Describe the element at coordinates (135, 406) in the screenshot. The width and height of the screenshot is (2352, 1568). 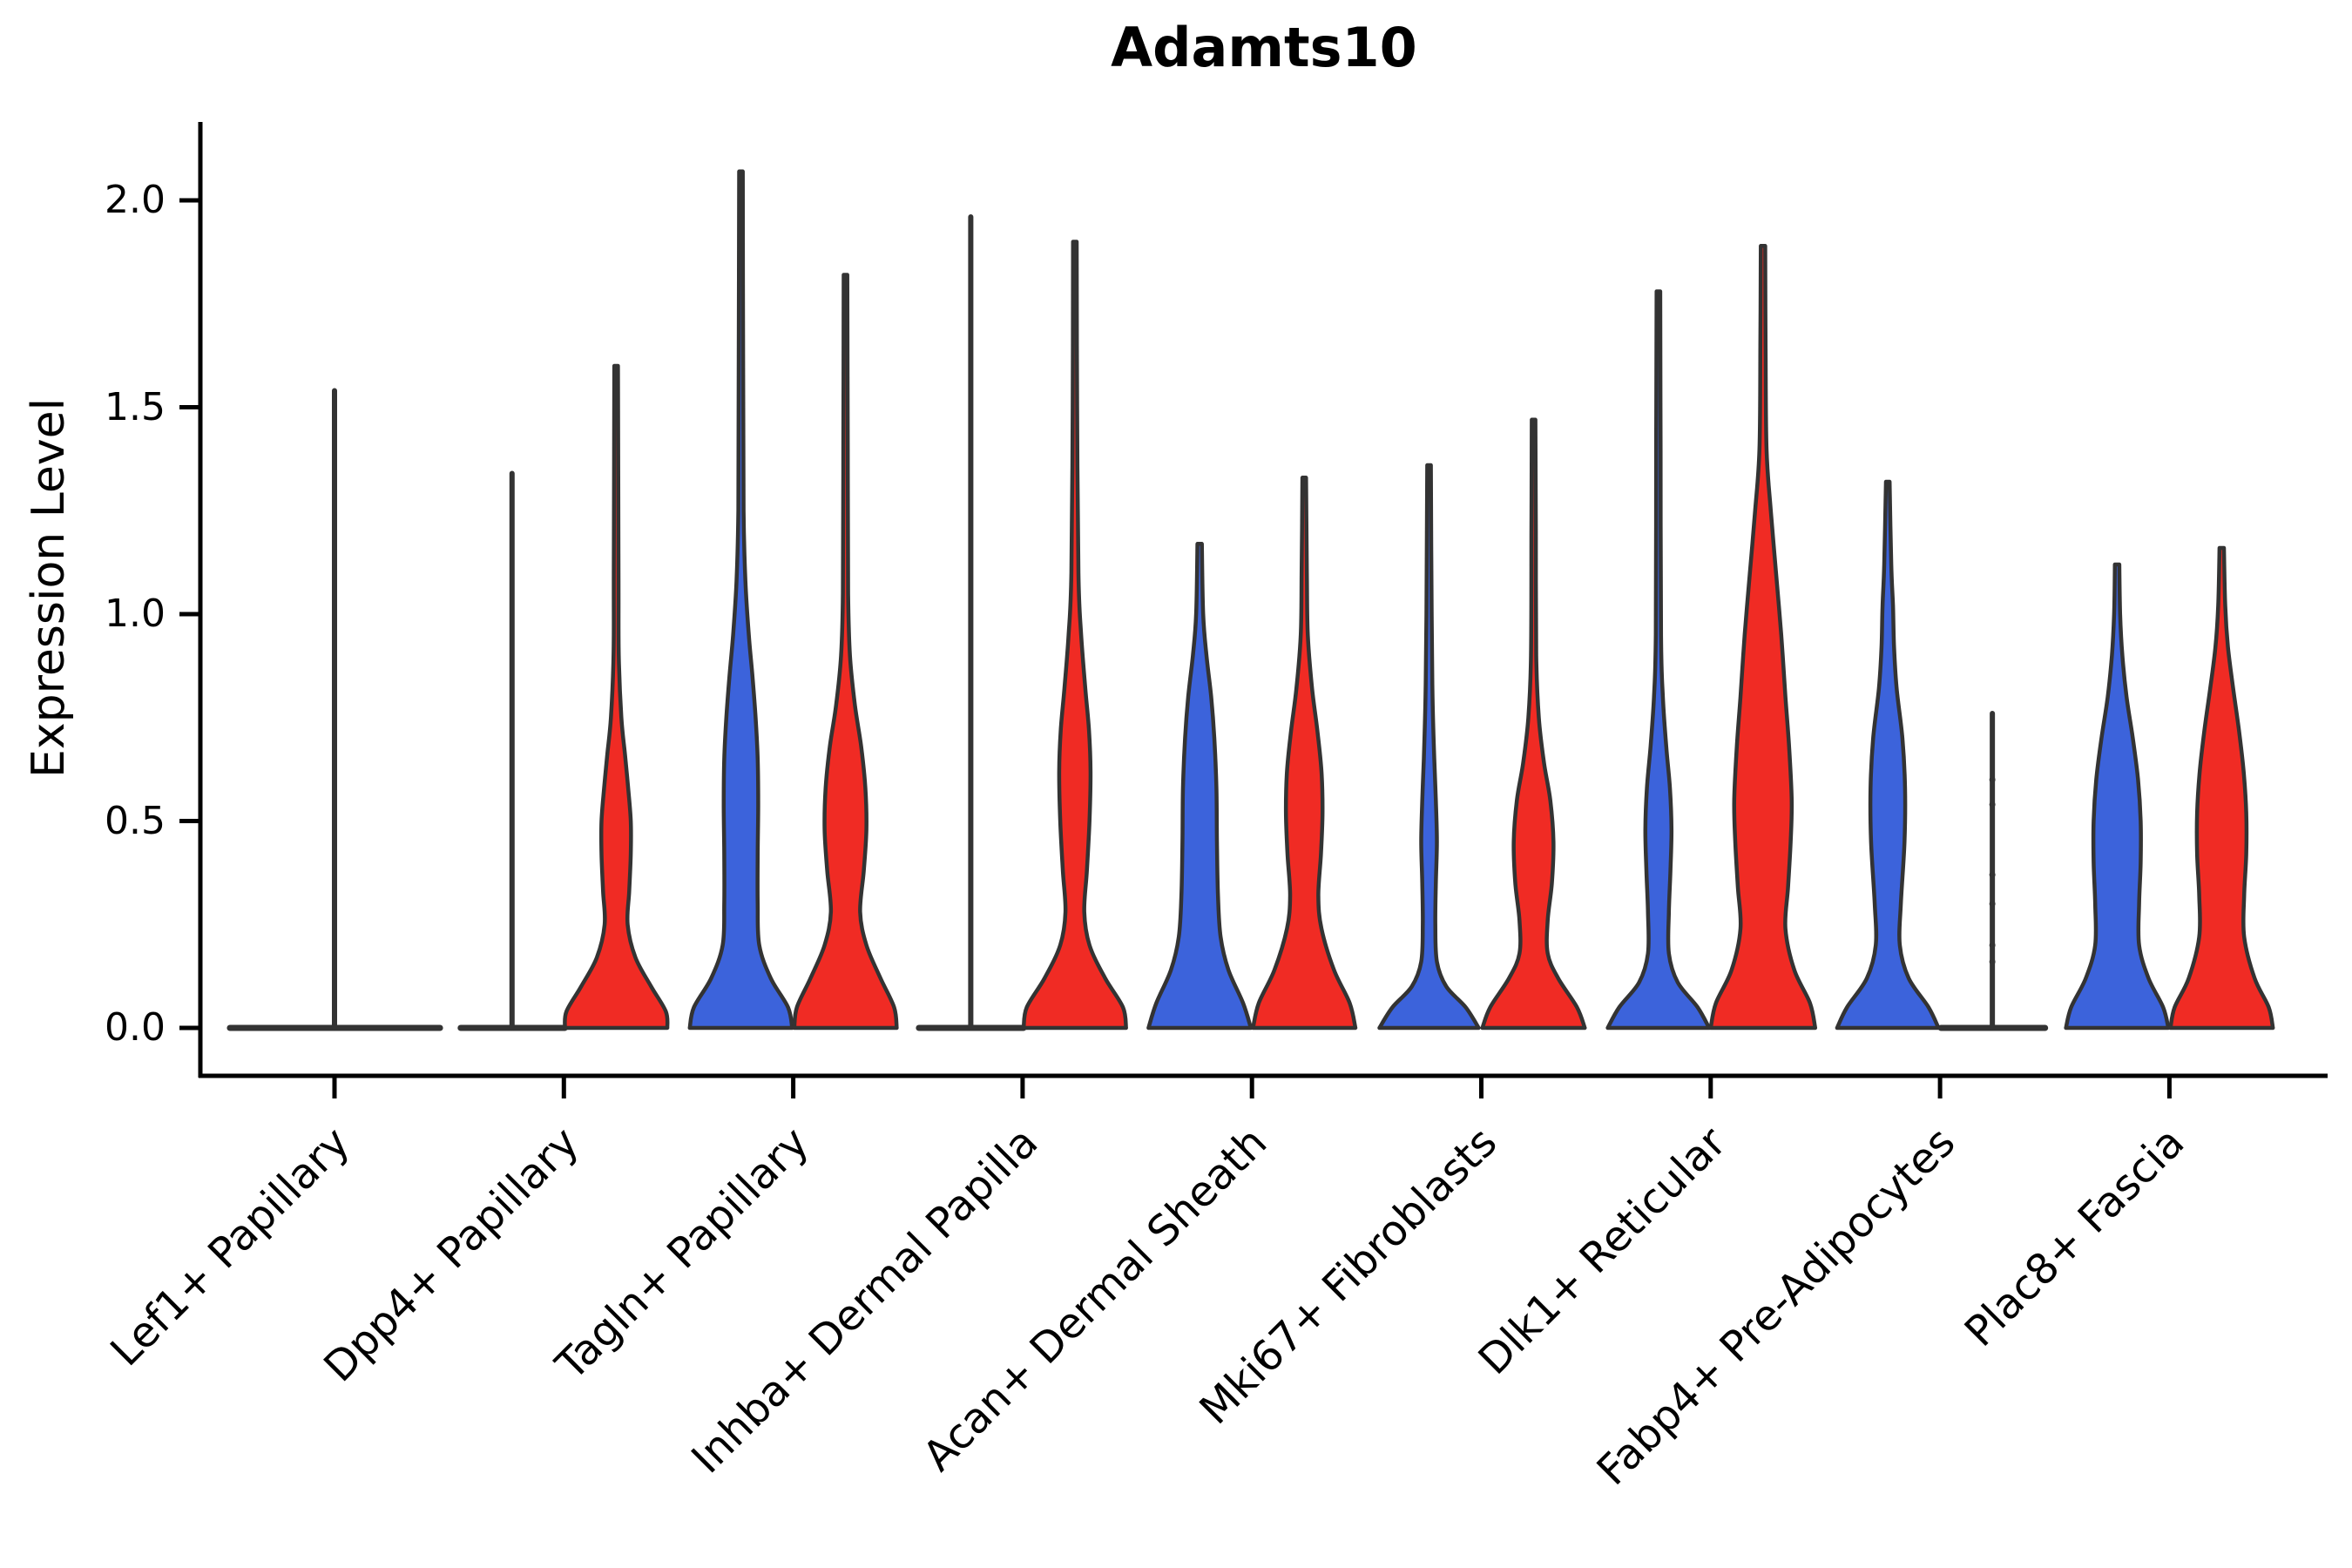
I see `y-tick-label: 1.5` at that location.